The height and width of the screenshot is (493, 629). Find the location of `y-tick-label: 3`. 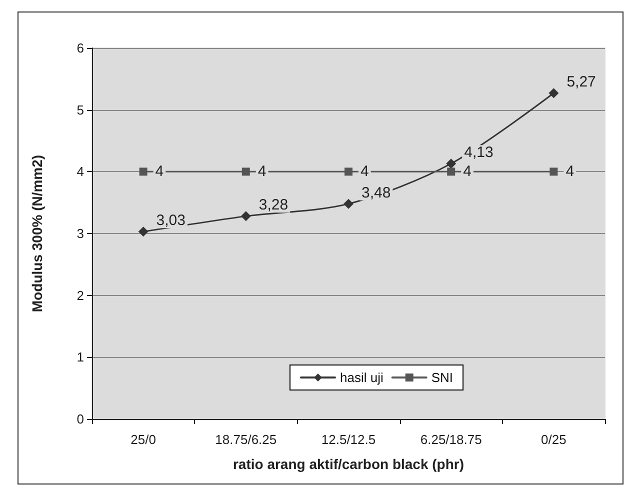

y-tick-label: 3 is located at coordinates (80, 233).